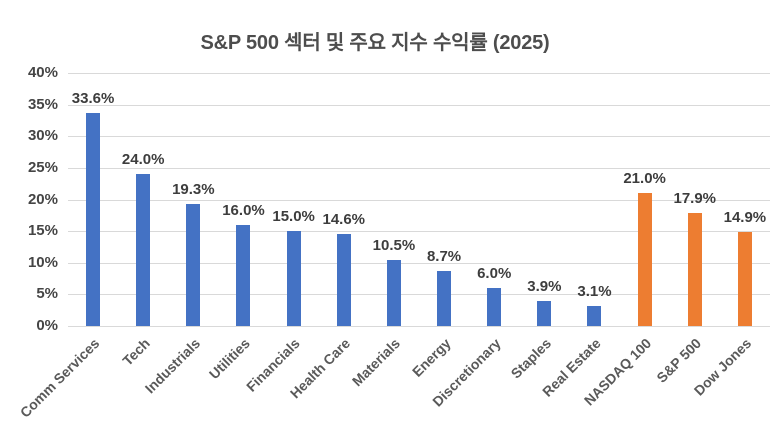 The image size is (774, 436). What do you see at coordinates (594, 316) in the screenshot?
I see `bar-real-estate` at bounding box center [594, 316].